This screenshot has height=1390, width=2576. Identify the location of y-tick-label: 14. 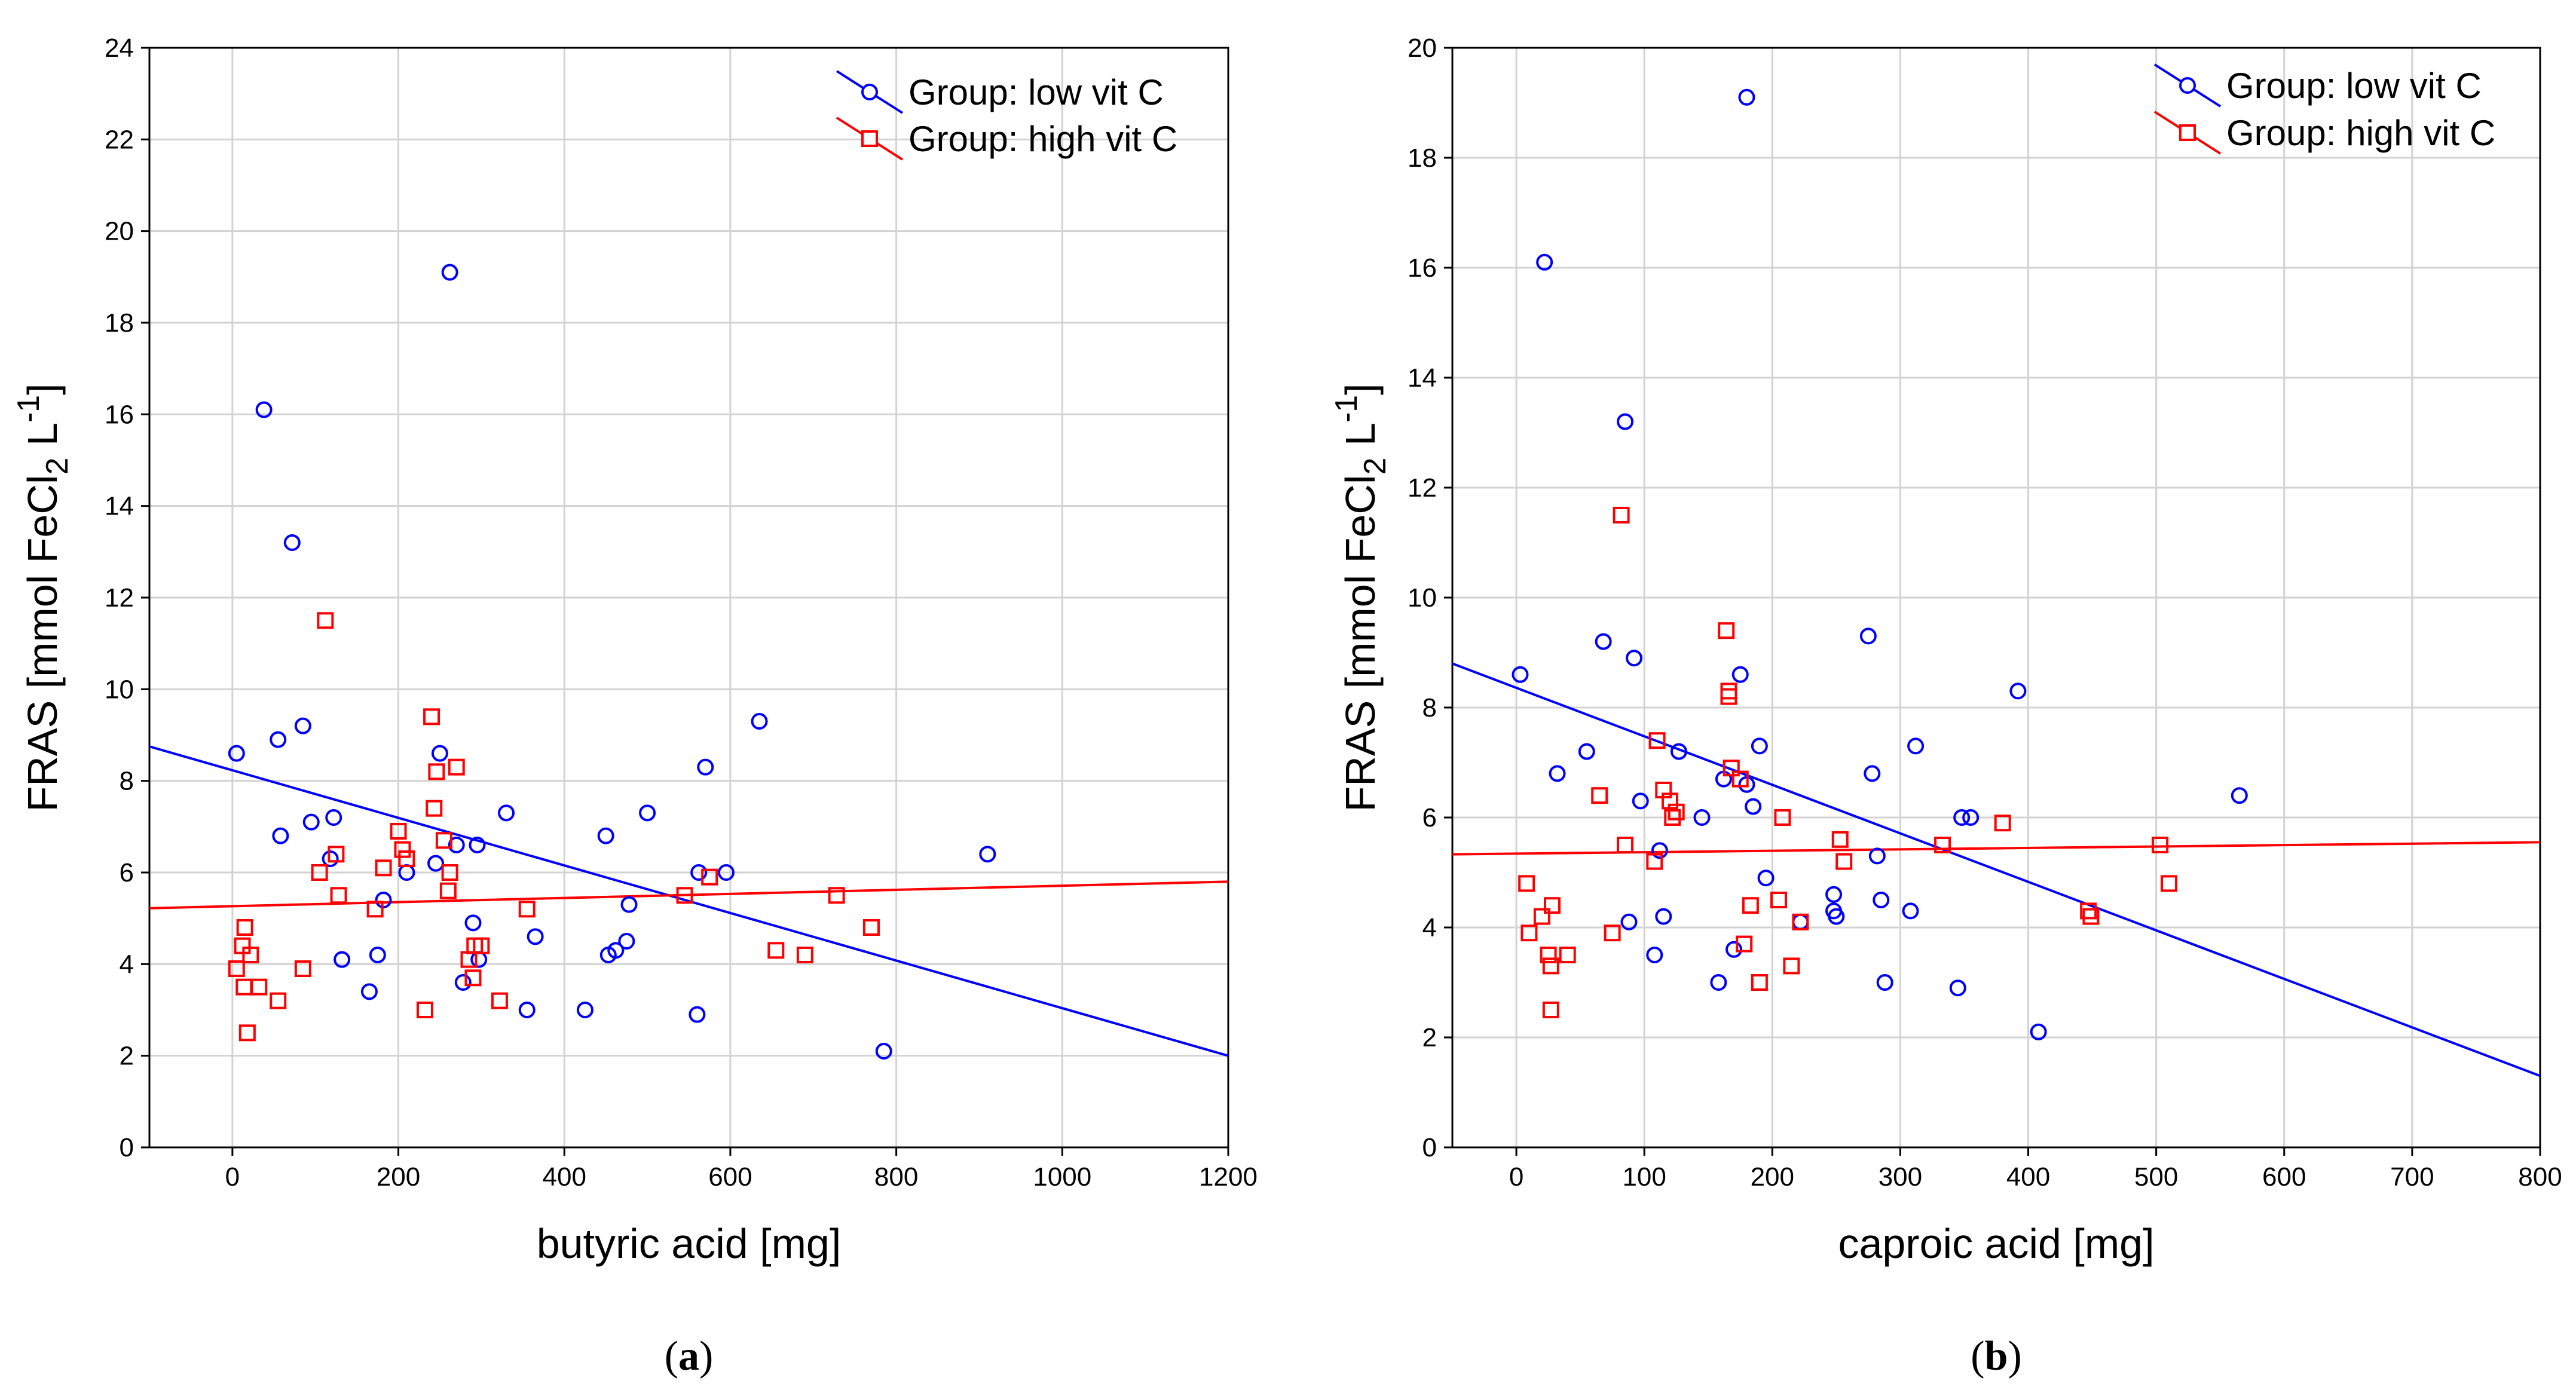
(119, 506).